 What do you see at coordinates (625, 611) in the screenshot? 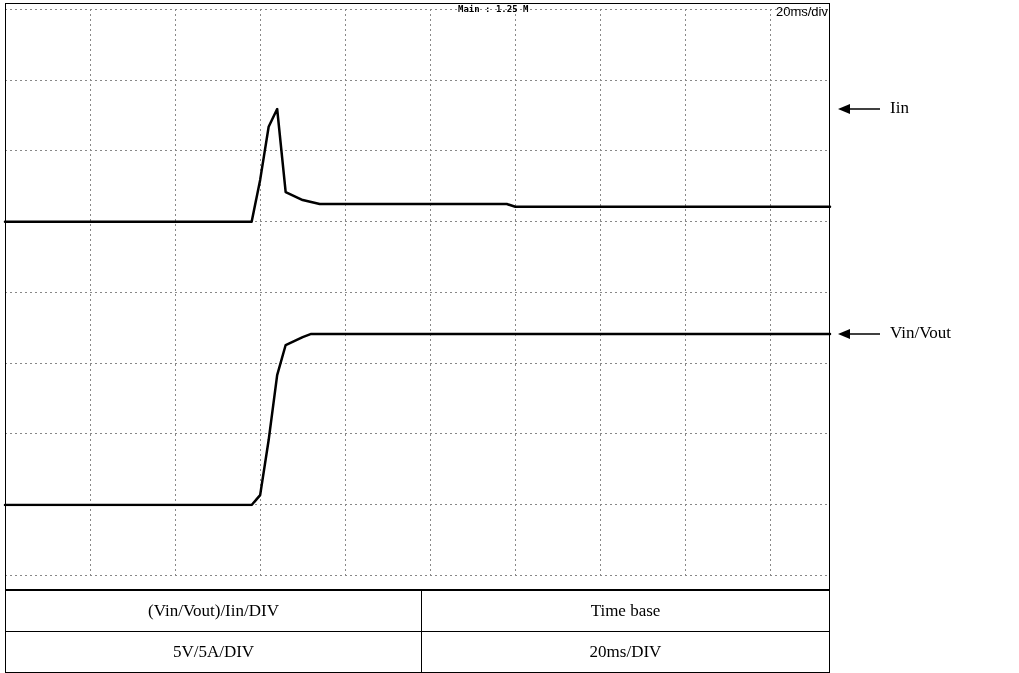
I see `text: Time base` at bounding box center [625, 611].